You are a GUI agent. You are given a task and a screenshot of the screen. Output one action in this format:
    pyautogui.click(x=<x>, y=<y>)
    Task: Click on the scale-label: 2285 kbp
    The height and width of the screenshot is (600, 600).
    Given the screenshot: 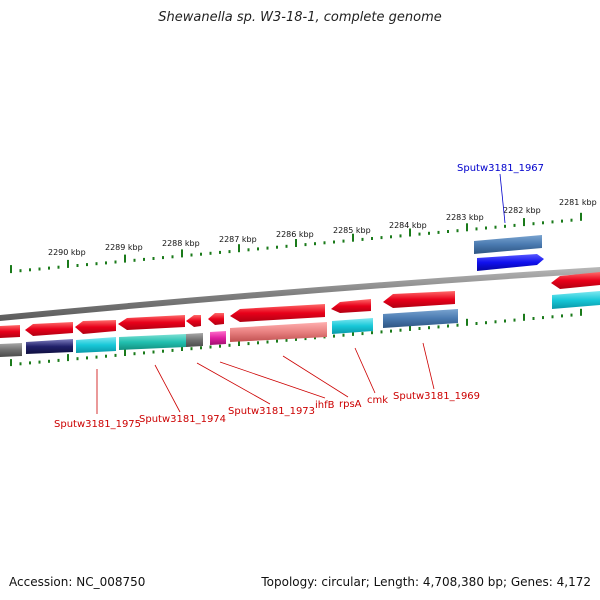 What is the action you would take?
    pyautogui.click(x=352, y=230)
    